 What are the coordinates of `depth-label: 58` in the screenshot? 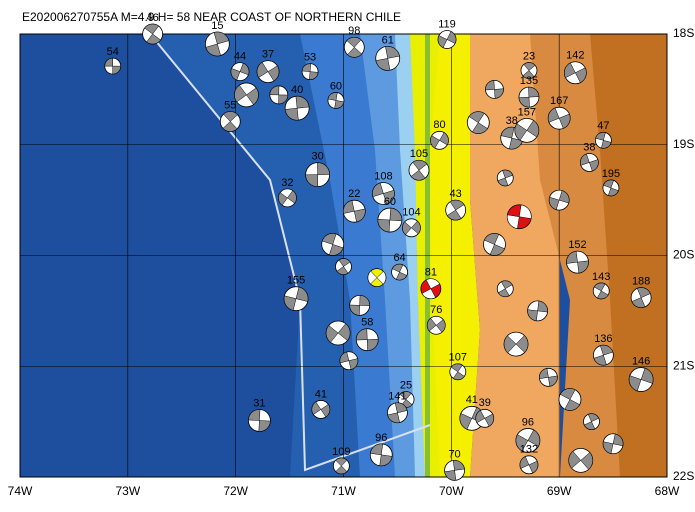 It's located at (367, 323).